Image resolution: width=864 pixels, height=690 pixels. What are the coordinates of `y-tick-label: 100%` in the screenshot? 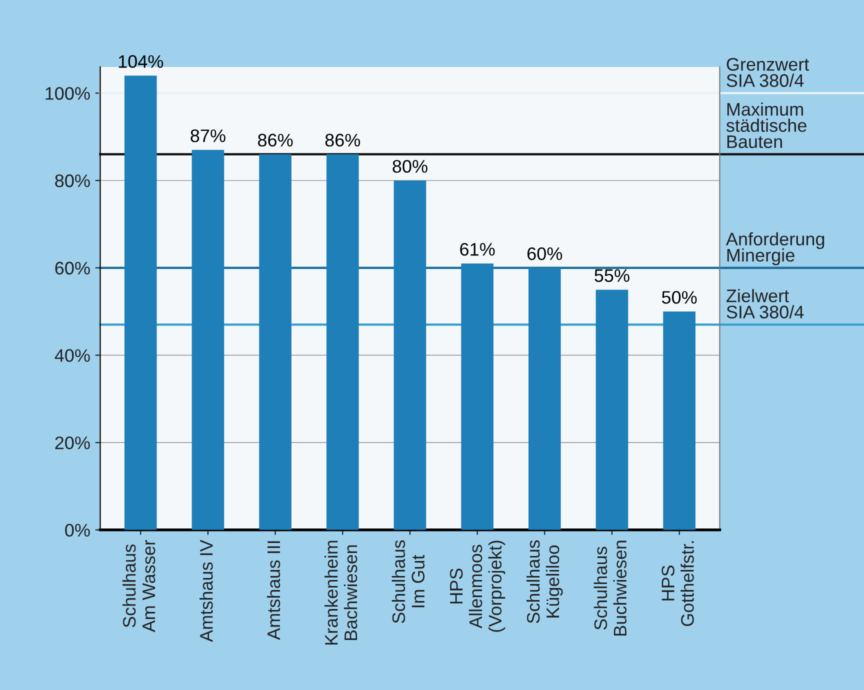 It's located at (68, 93).